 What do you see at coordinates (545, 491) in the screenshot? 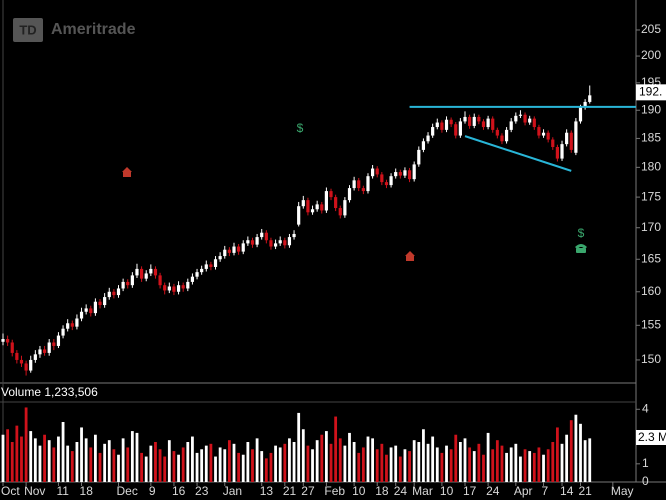
I see `x-tick-label: 7` at bounding box center [545, 491].